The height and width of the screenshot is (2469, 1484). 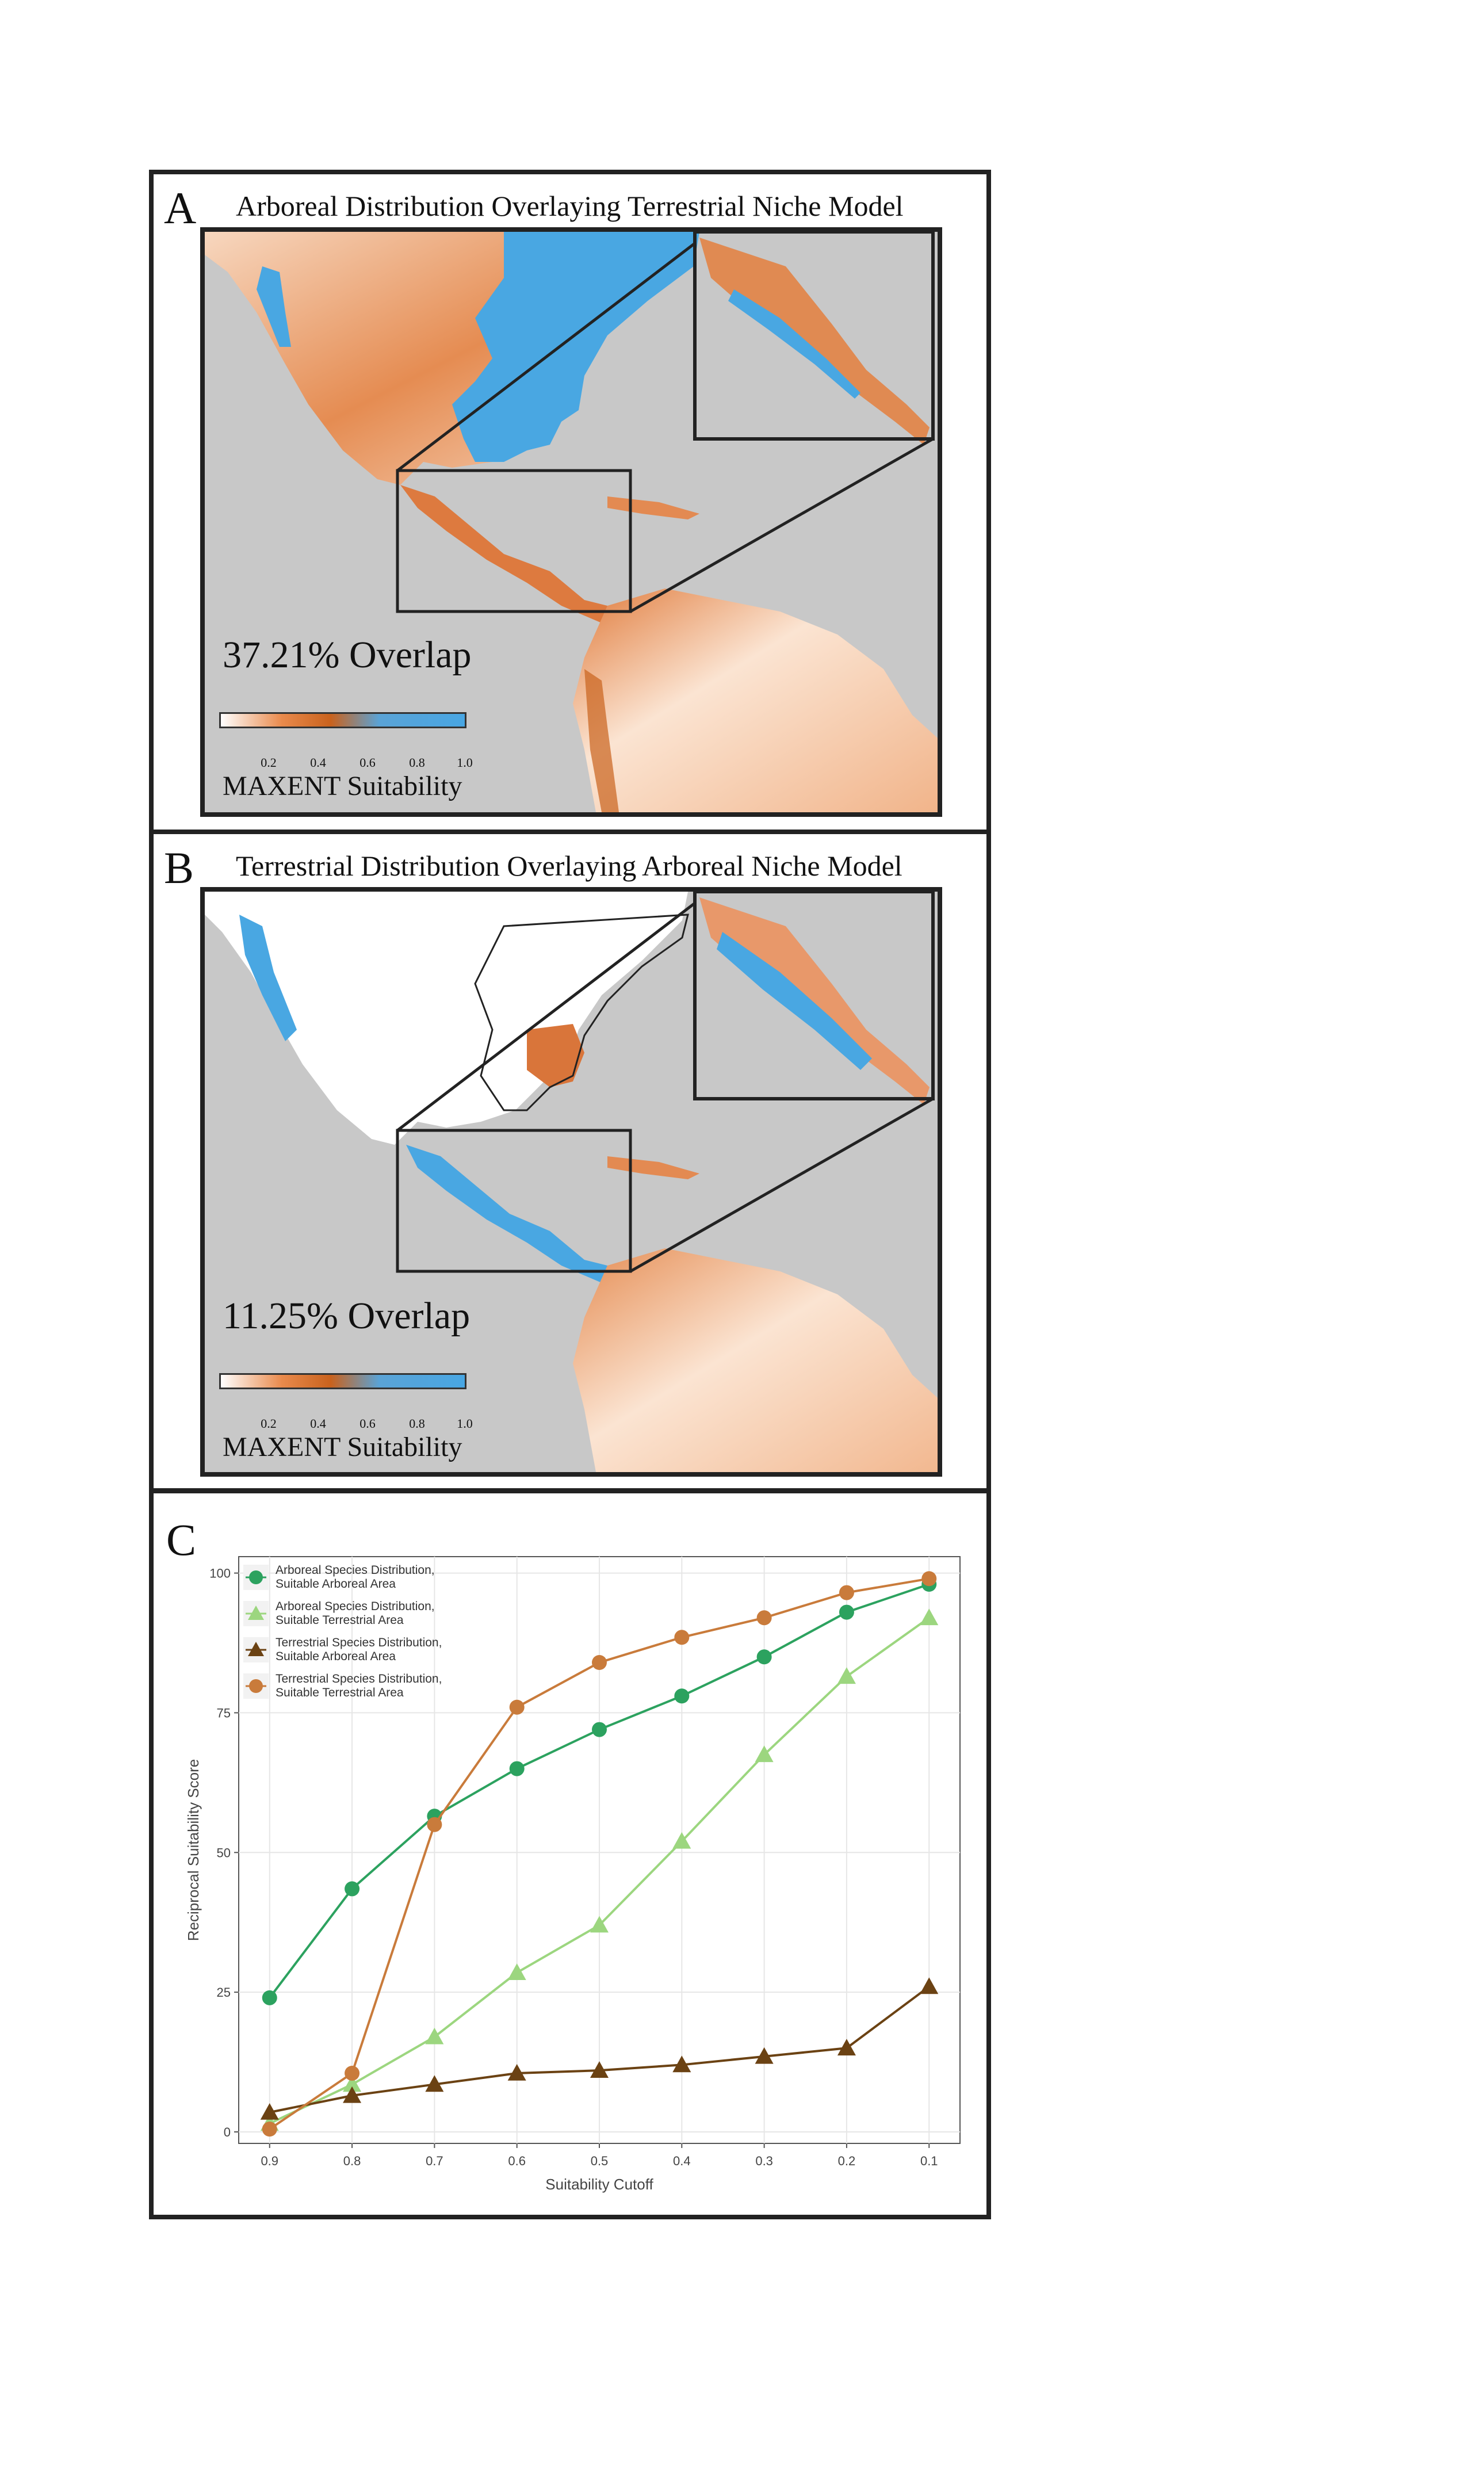 I want to click on north-america-land, so click(x=446, y=1018).